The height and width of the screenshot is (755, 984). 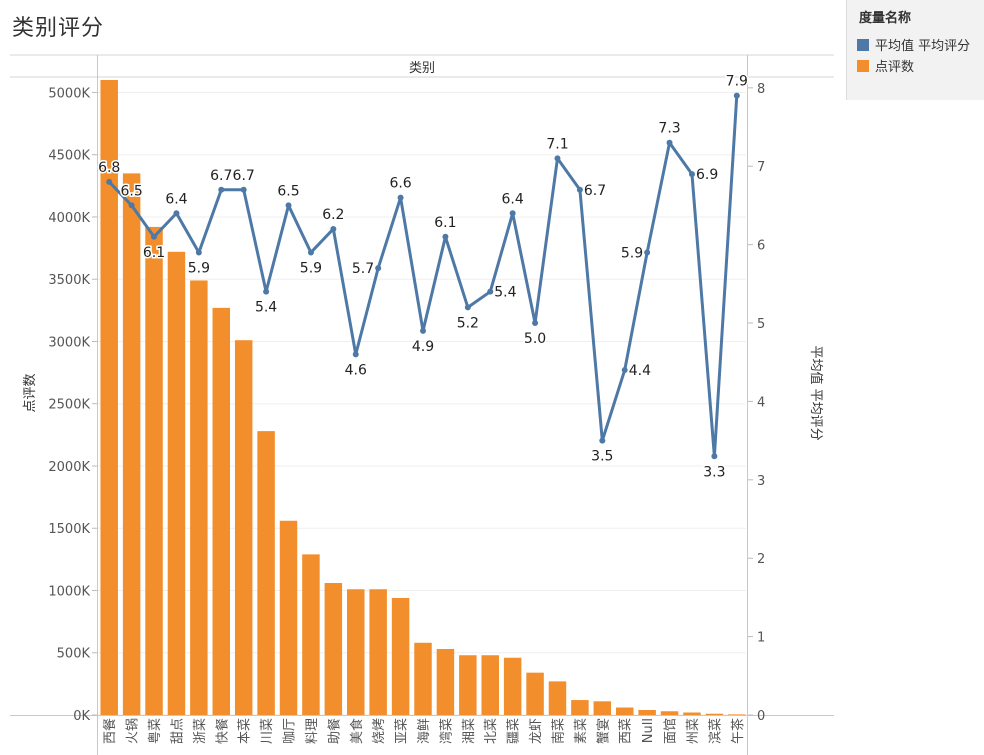 What do you see at coordinates (74, 654) in the screenshot?
I see `y-left-tick-label: 500K` at bounding box center [74, 654].